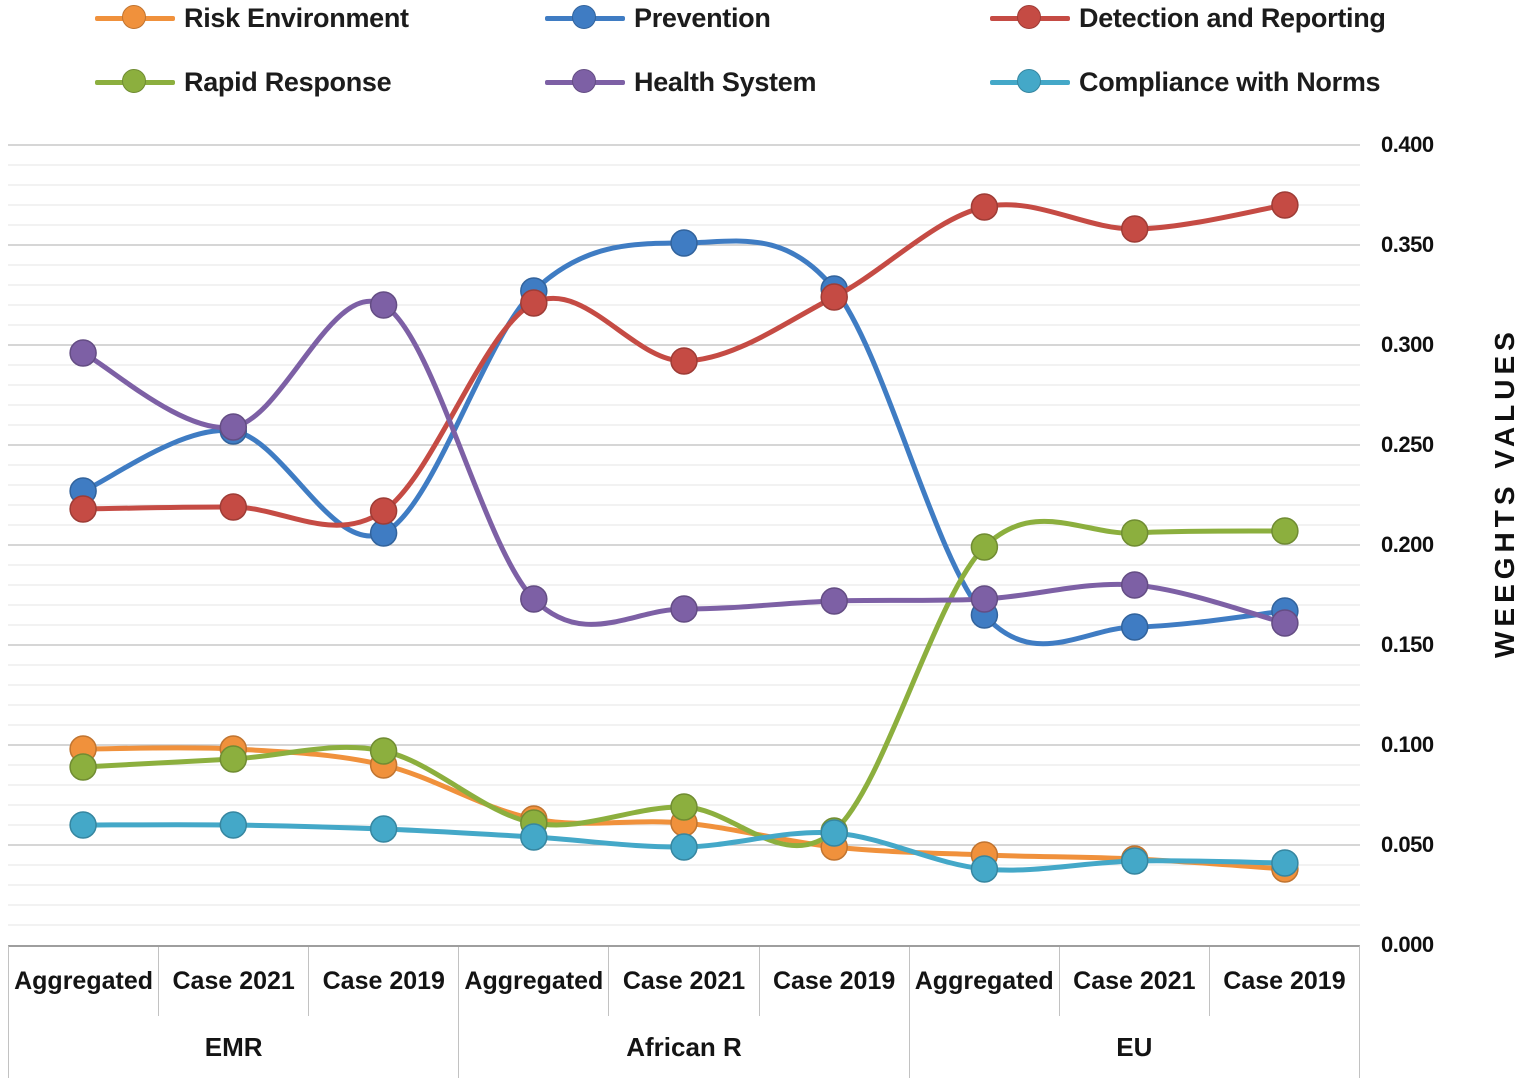 The width and height of the screenshot is (1535, 1078). I want to click on x-group-cell-eu: EU, so click(1134, 1046).